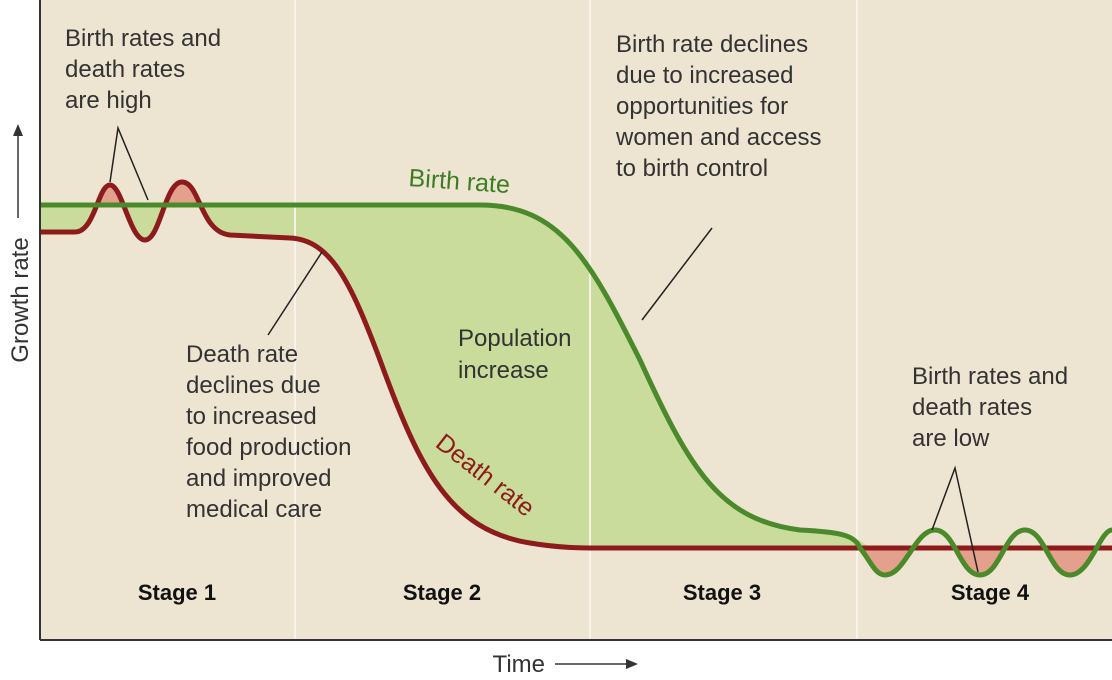 This screenshot has height=680, width=1112. What do you see at coordinates (722, 592) in the screenshot?
I see `stage-label: Stage 3` at bounding box center [722, 592].